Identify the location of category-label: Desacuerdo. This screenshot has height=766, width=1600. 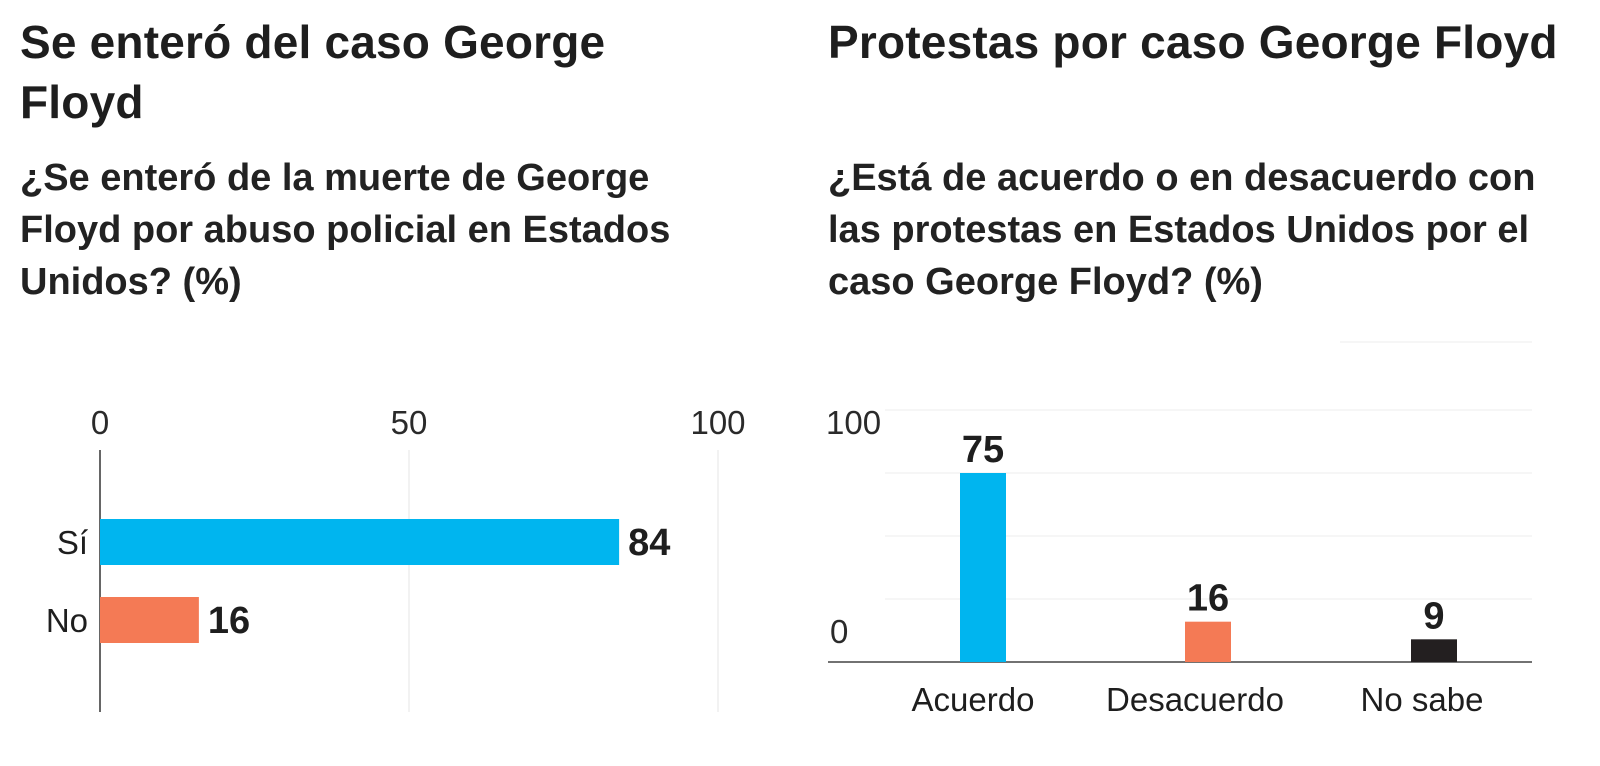
(1195, 699).